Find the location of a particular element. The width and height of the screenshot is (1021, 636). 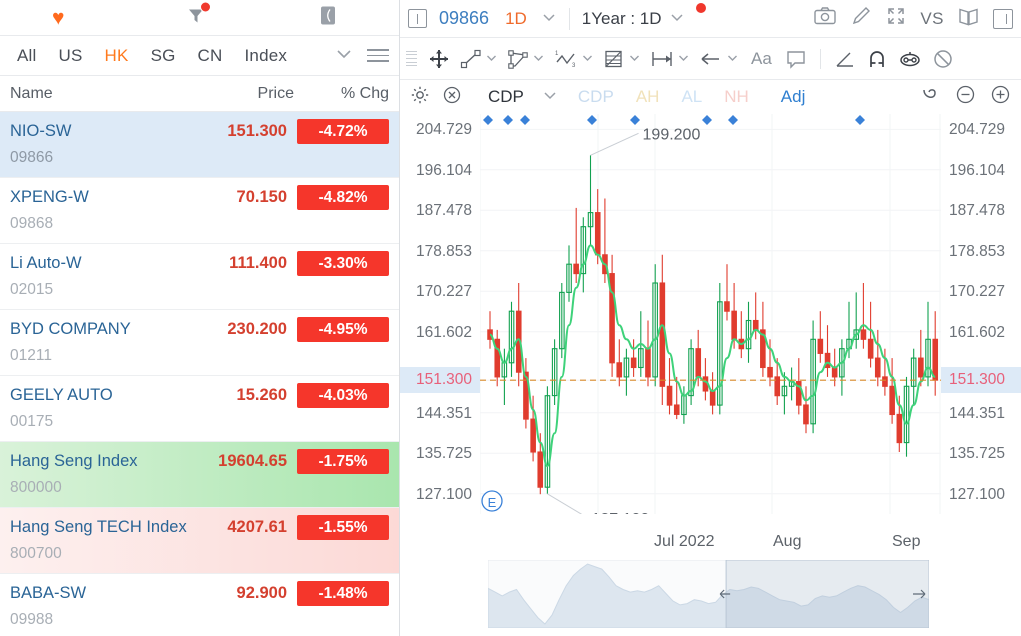

arrow-chevron-down-icon is located at coordinates (732, 59).